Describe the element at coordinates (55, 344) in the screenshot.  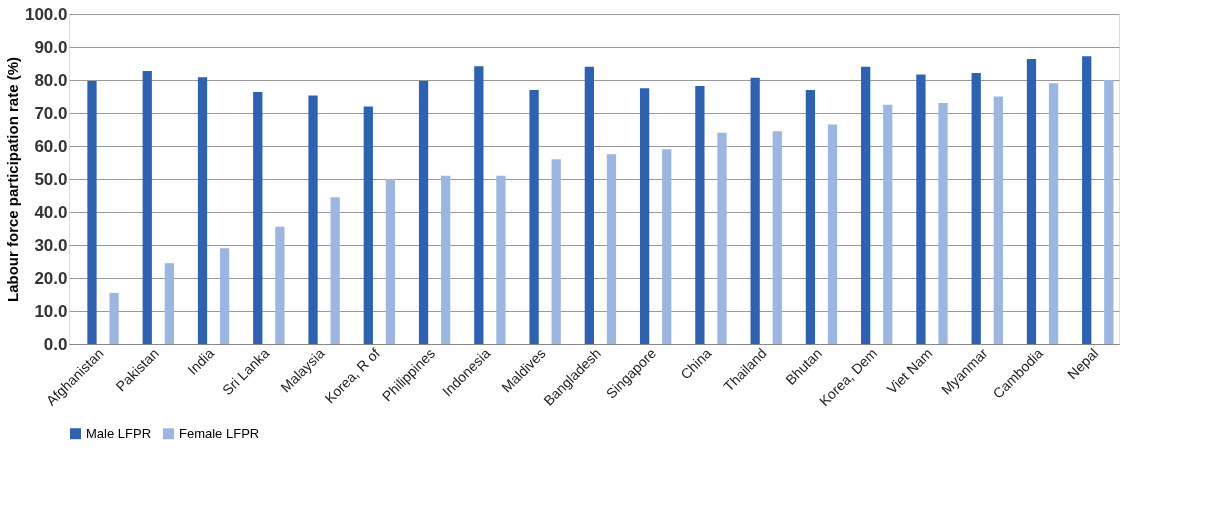
I see `y-tick-label: 0.0` at that location.